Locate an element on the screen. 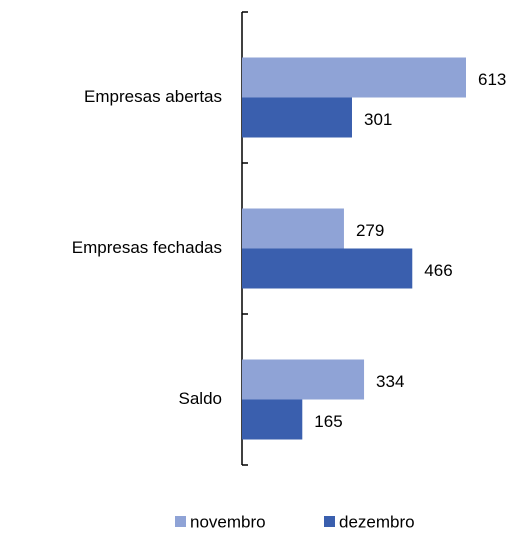 This screenshot has width=522, height=536. data-label: 466 is located at coordinates (438, 270).